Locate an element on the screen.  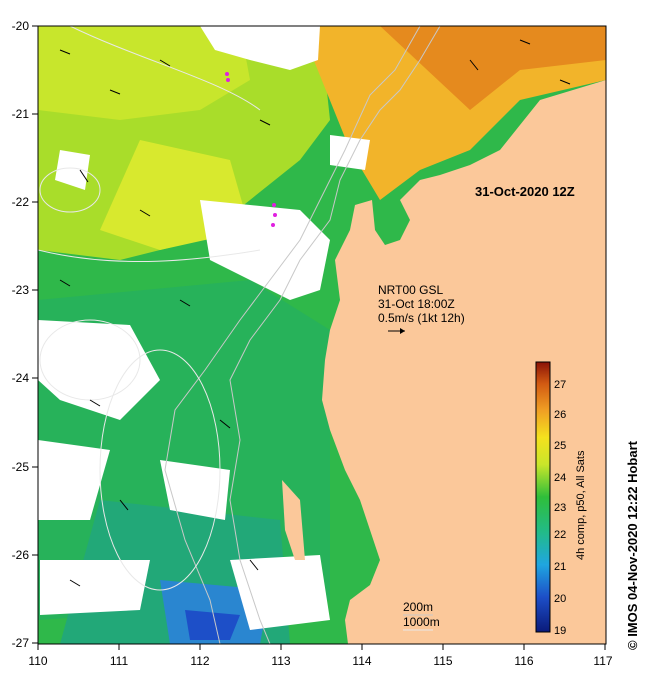
x-tick: 115 is located at coordinates (442, 661).